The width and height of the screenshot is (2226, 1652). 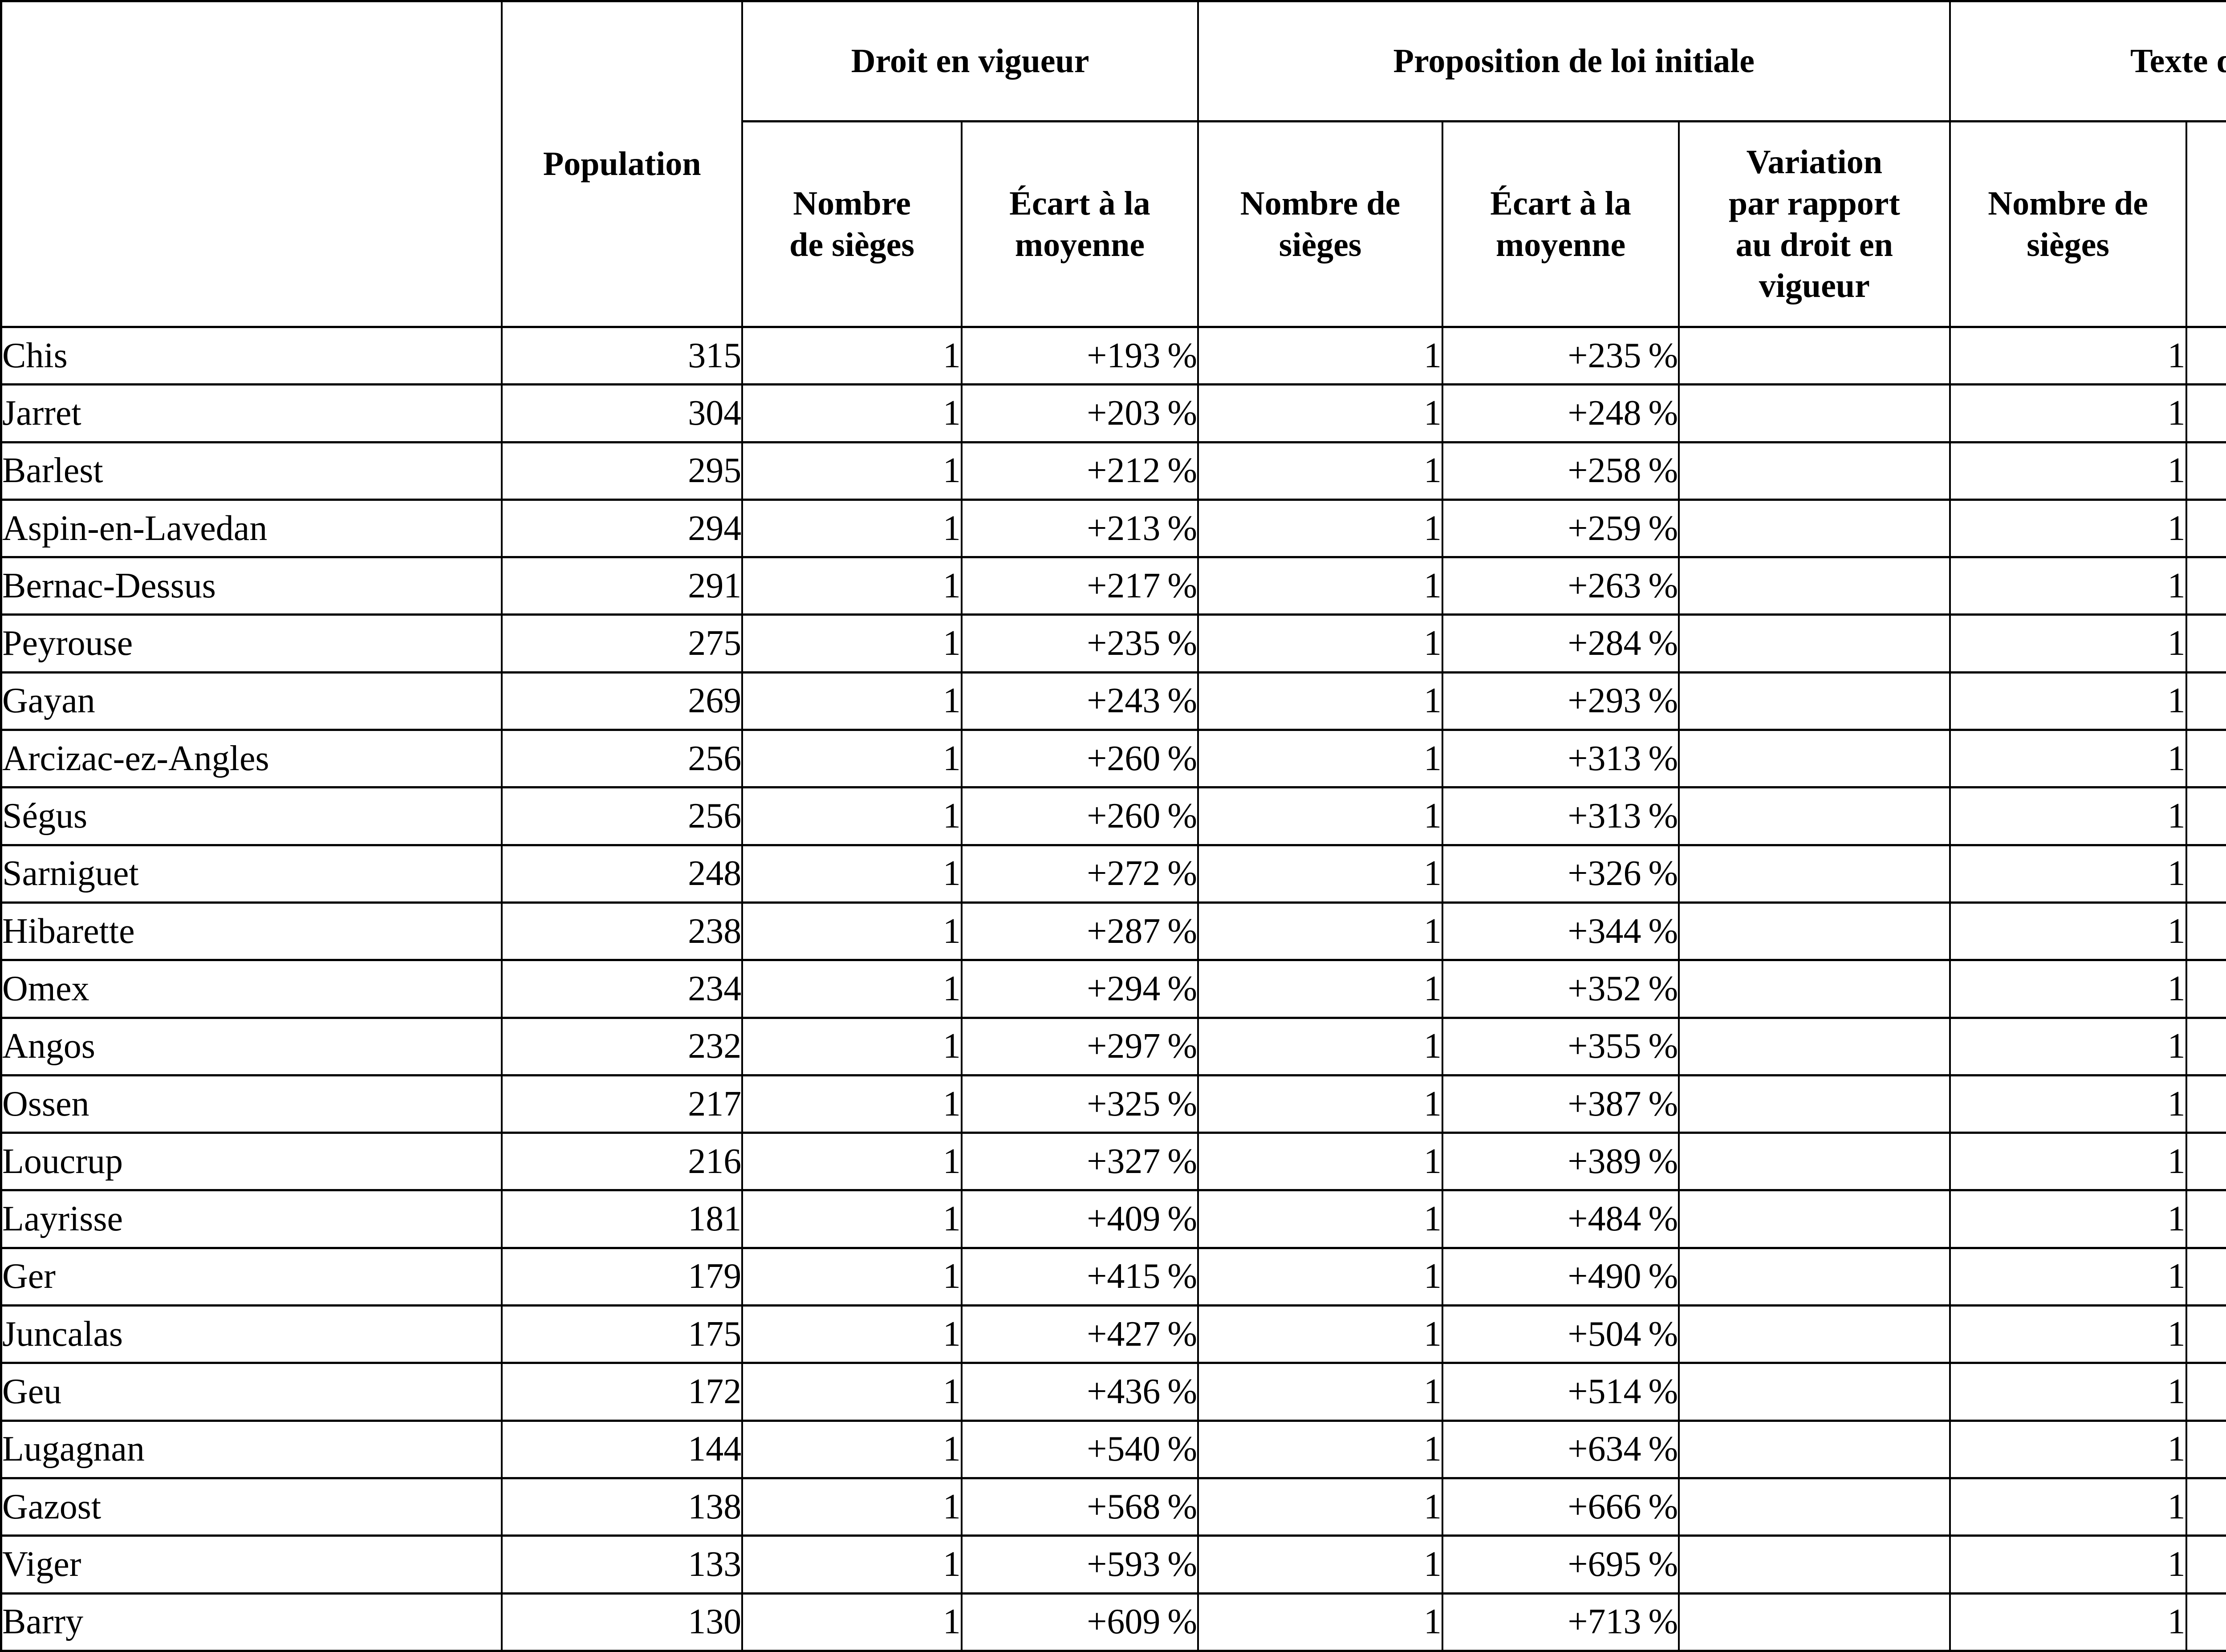 What do you see at coordinates (251, 701) in the screenshot?
I see `cell-commune: Gayan` at bounding box center [251, 701].